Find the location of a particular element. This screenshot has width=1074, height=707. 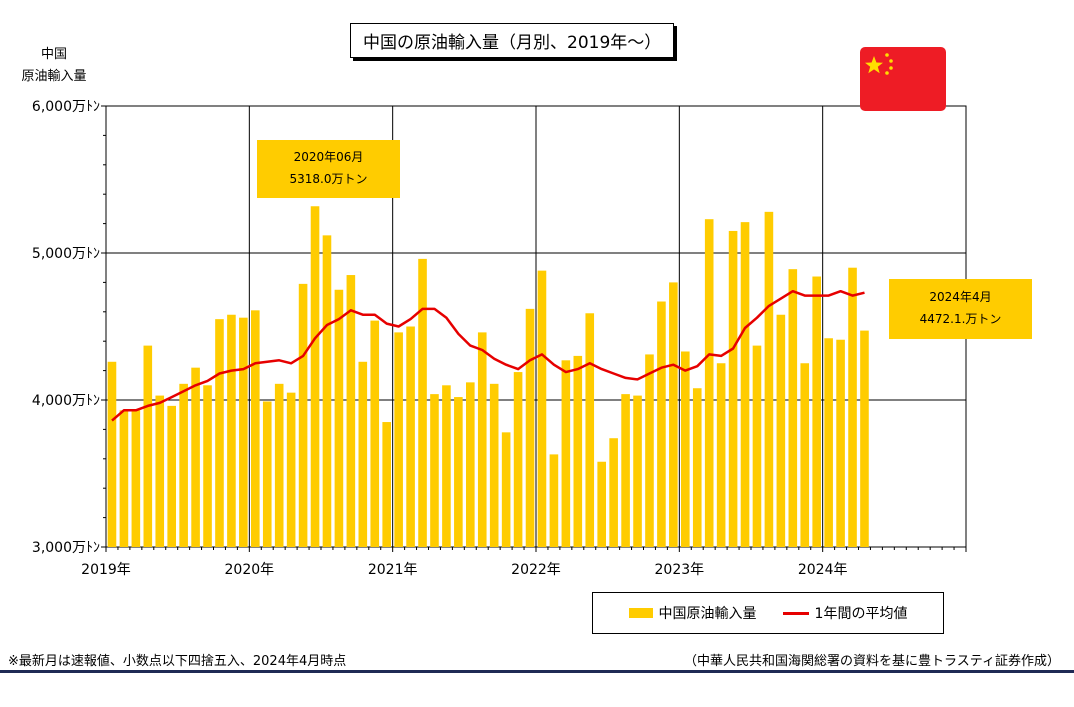

y-axis-ticks: 3,000万ﾄﾝ 4,000万ﾄﾝ 5,000万ﾄﾝ 6,000万ﾄﾝ is located at coordinates (69, 327).